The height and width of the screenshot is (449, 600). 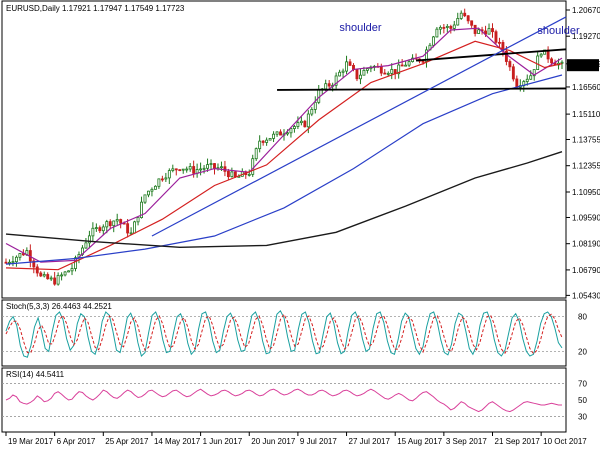 What do you see at coordinates (284, 333) in the screenshot?
I see `stoch-pane-frame` at bounding box center [284, 333].